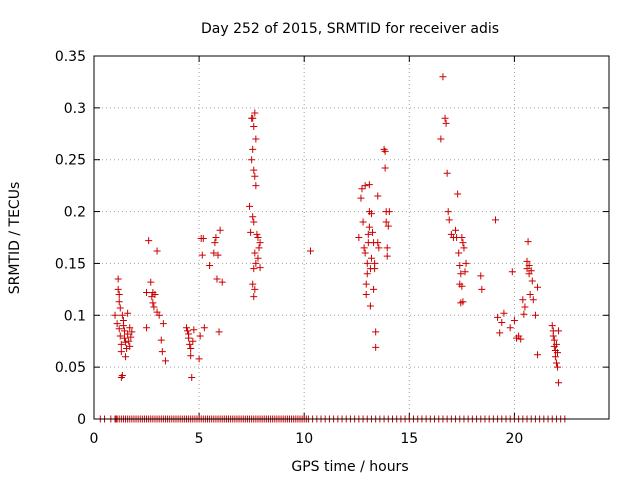  What do you see at coordinates (70, 368) in the screenshot?
I see `y-tick-label: 0.05` at bounding box center [70, 368].